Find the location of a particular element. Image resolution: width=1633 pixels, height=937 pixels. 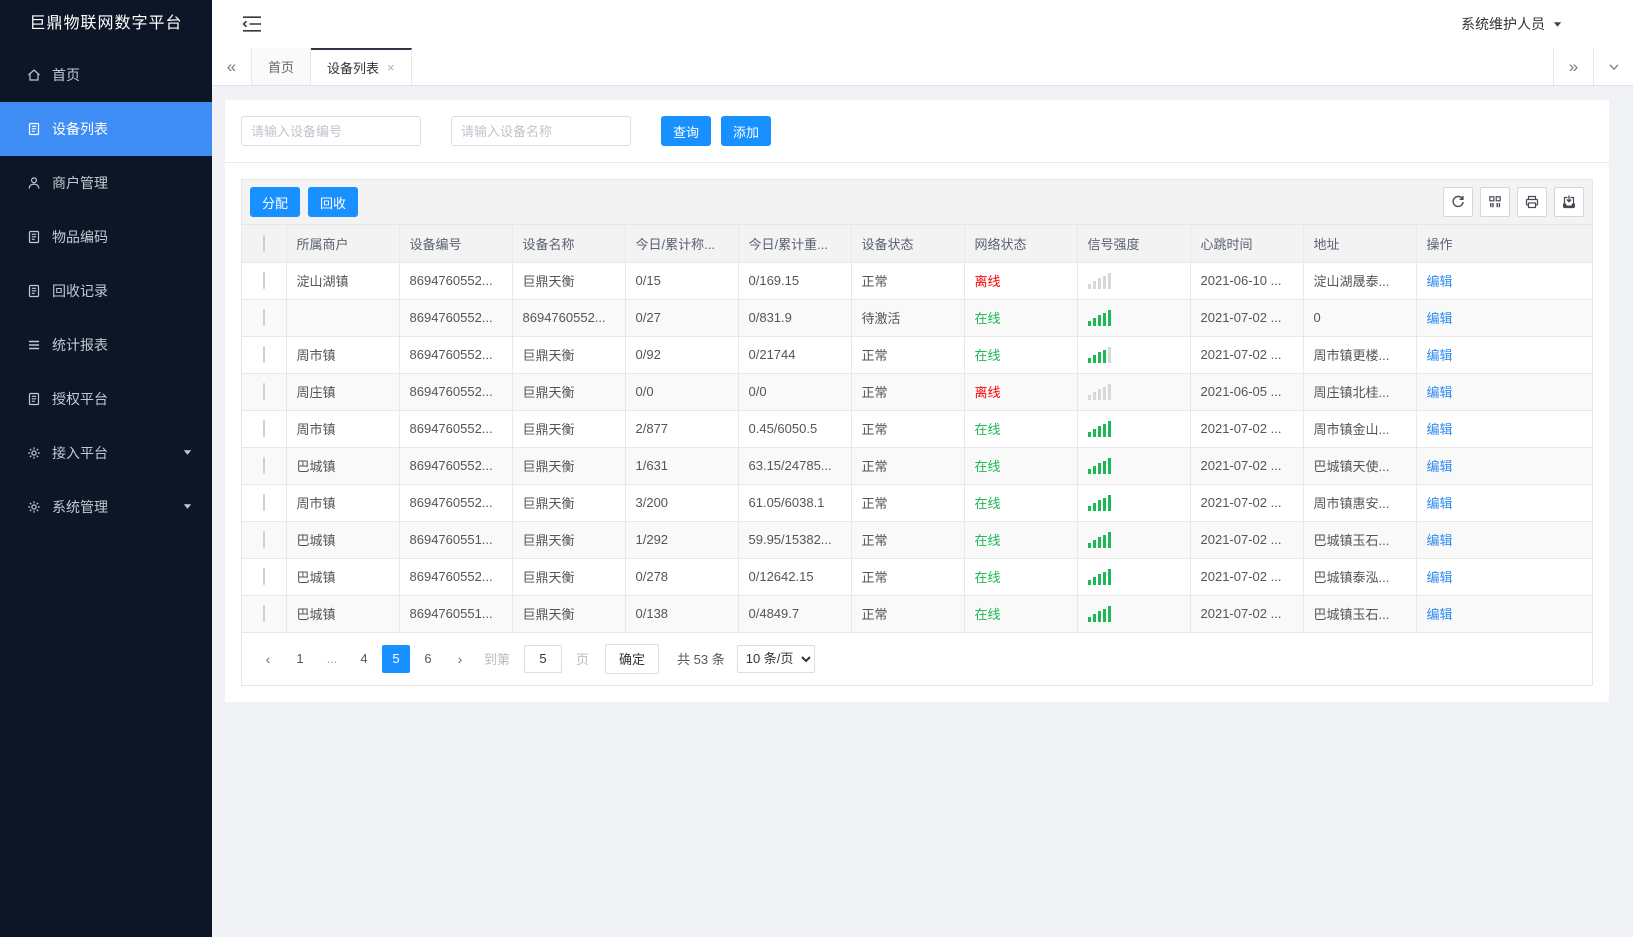

goto-confirm-button: 确定 is located at coordinates (632, 658).